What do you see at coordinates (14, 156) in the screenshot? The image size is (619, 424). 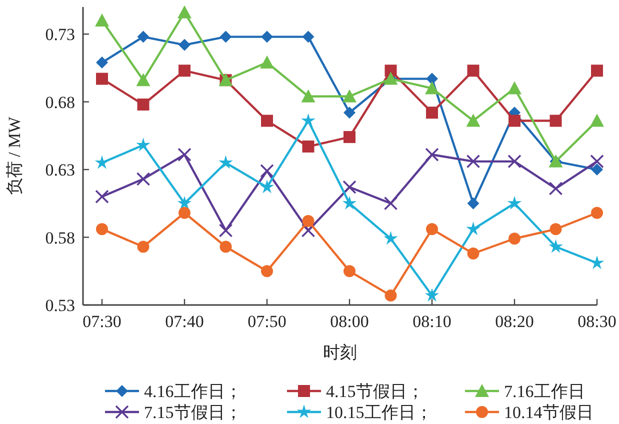 I see `y-axis-title: 负荷 / MW` at bounding box center [14, 156].